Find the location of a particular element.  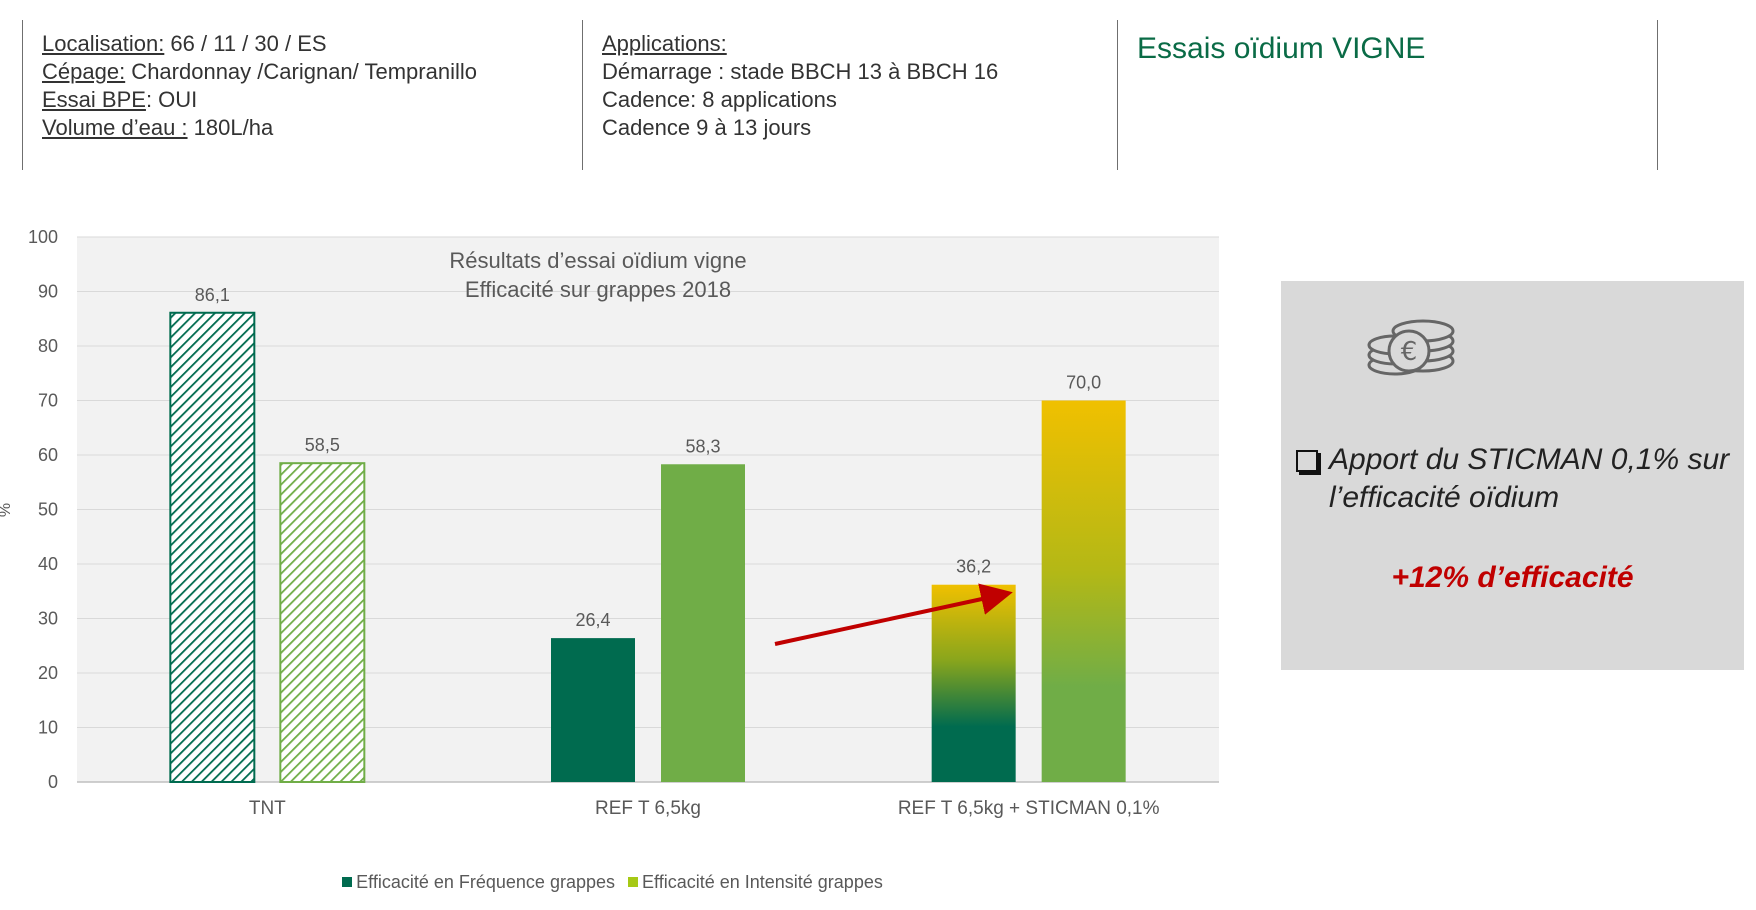

y-tick-label: 10 is located at coordinates (48, 728).